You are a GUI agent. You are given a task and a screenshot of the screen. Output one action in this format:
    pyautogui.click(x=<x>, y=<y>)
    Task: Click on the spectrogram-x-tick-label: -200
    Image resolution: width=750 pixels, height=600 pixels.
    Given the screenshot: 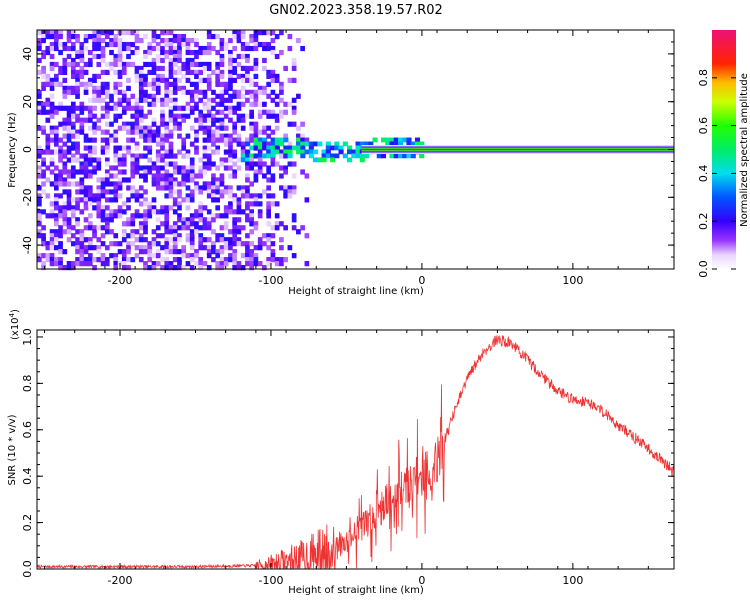 What is the action you would take?
    pyautogui.click(x=120, y=280)
    